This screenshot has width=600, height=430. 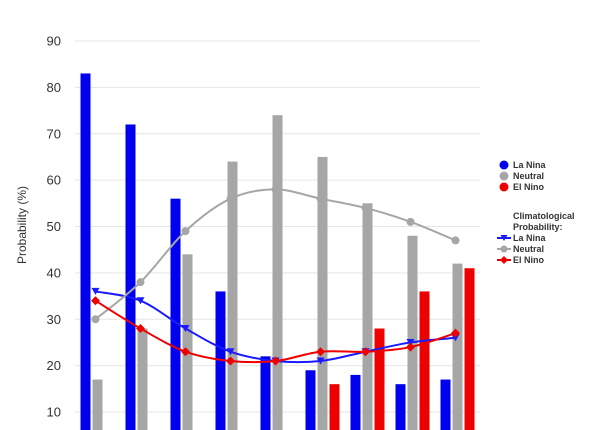 I want to click on y-tick-label: 40, so click(x=54, y=272).